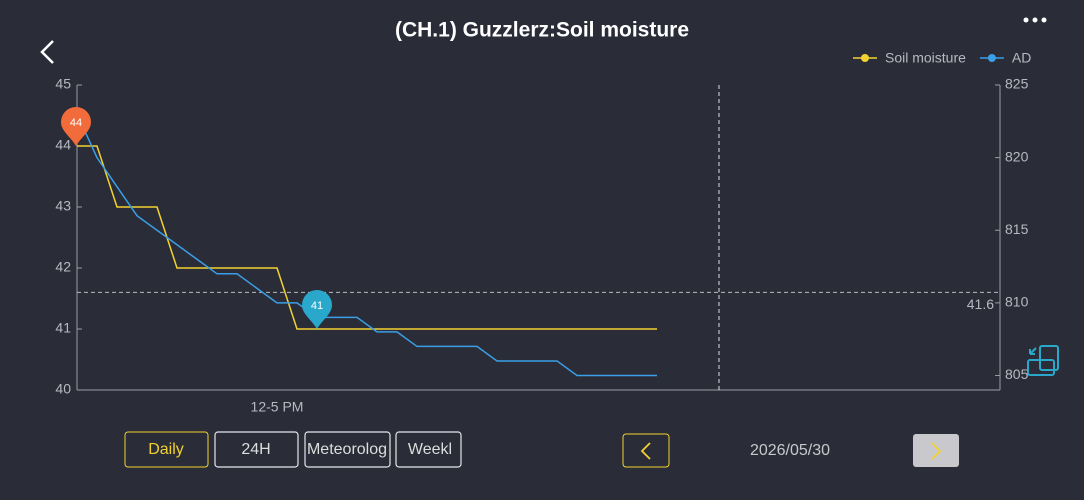 The height and width of the screenshot is (500, 1084). I want to click on tab-label: Daily, so click(166, 449).